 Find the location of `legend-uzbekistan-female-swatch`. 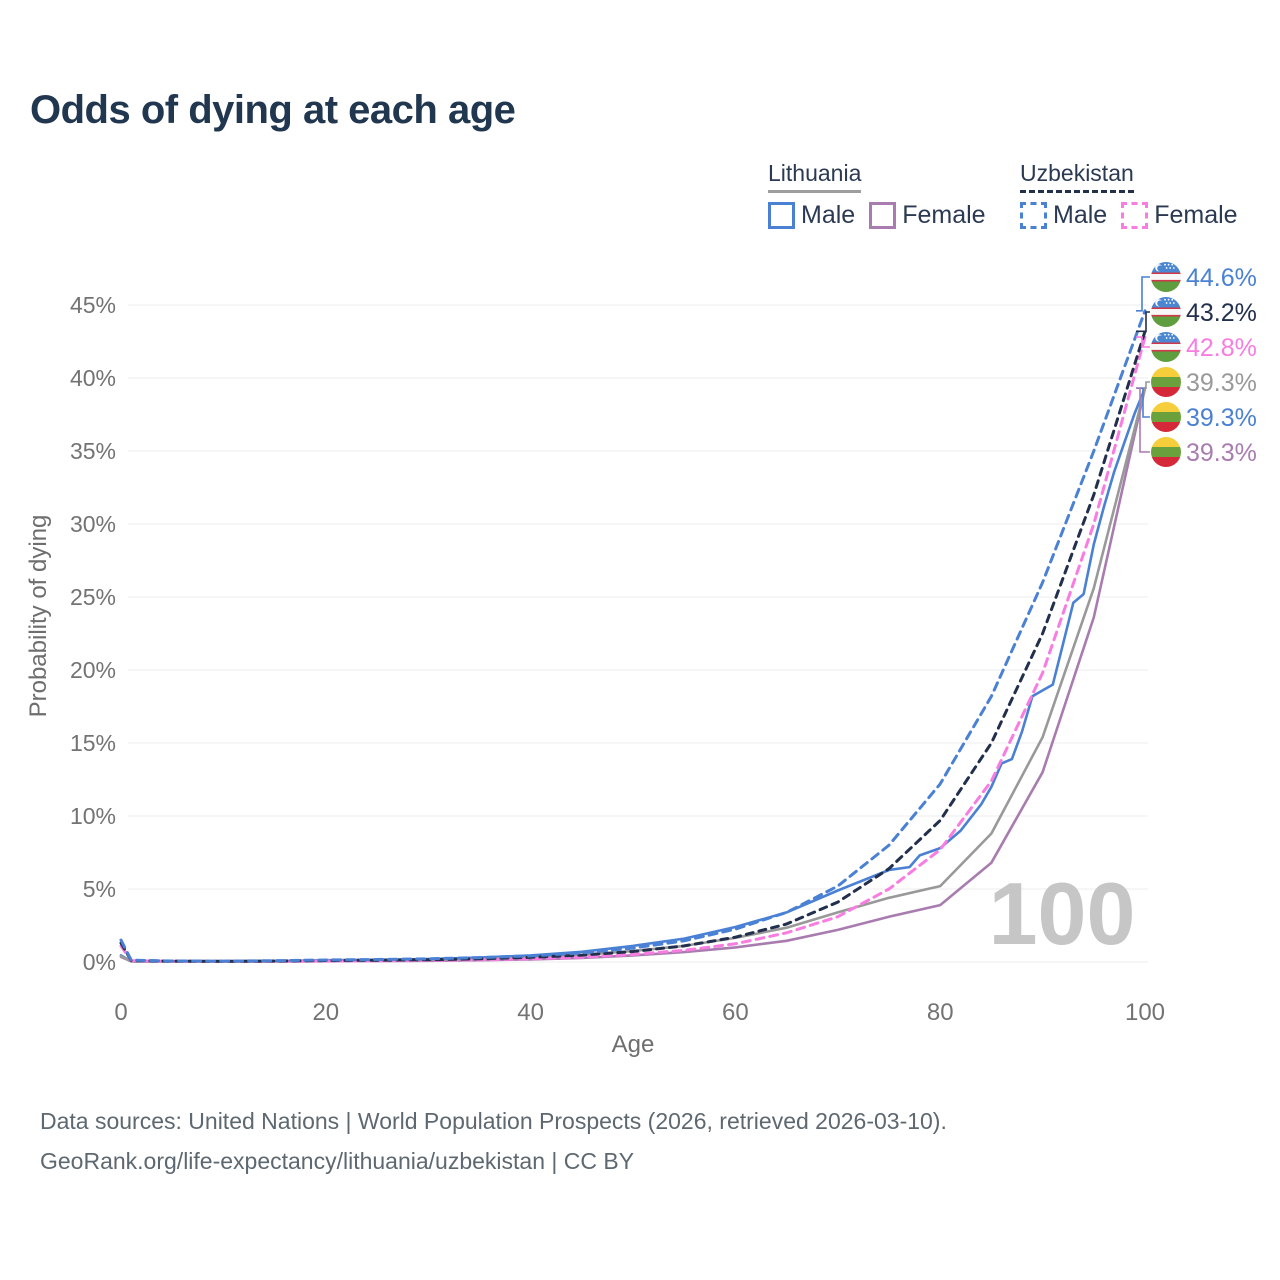

legend-uzbekistan-female-swatch is located at coordinates (1135, 215).